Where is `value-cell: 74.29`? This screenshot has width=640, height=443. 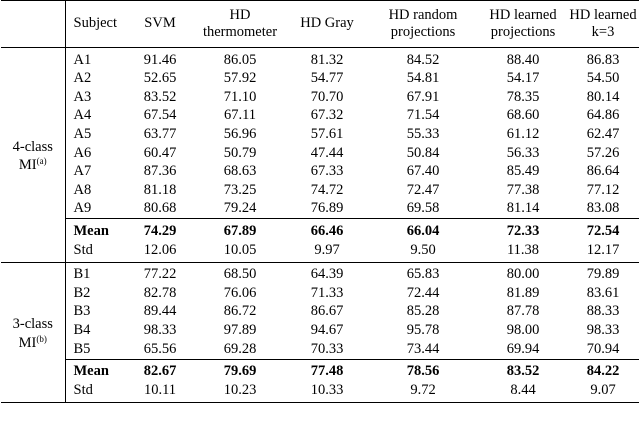
value-cell: 74.29 is located at coordinates (160, 229).